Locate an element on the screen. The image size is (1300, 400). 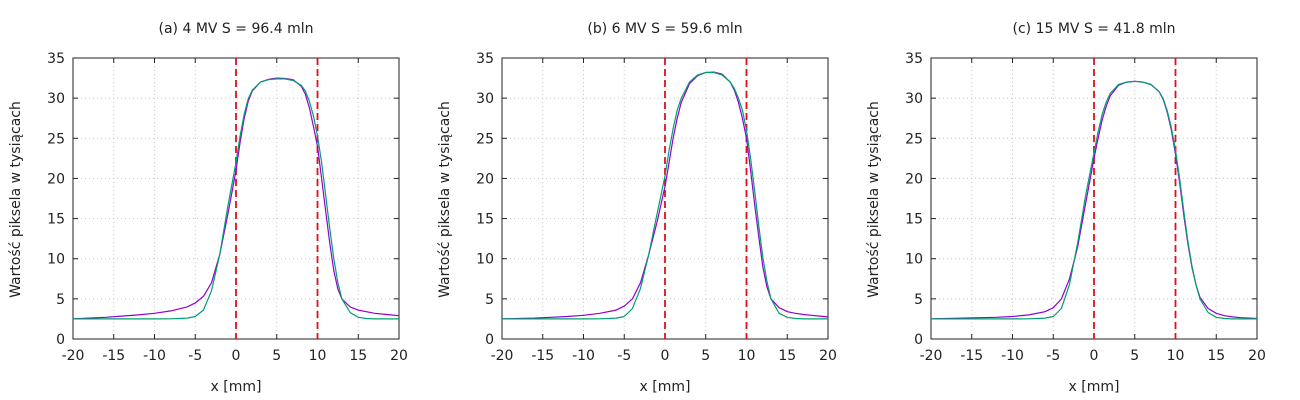
chart-title: (a) 4 MV S = 96.4 mln is located at coordinates (236, 29).